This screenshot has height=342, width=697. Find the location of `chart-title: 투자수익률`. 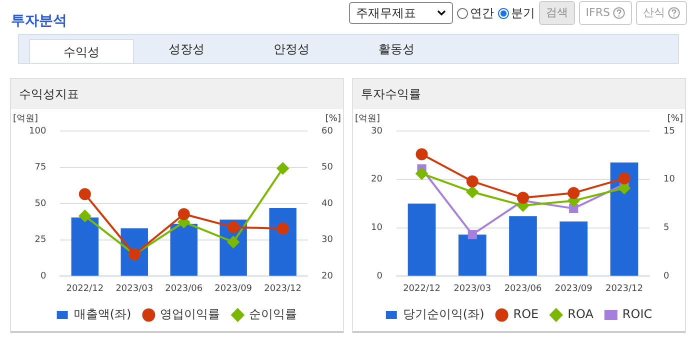

chart-title: 투자수익률 is located at coordinates (519, 94).